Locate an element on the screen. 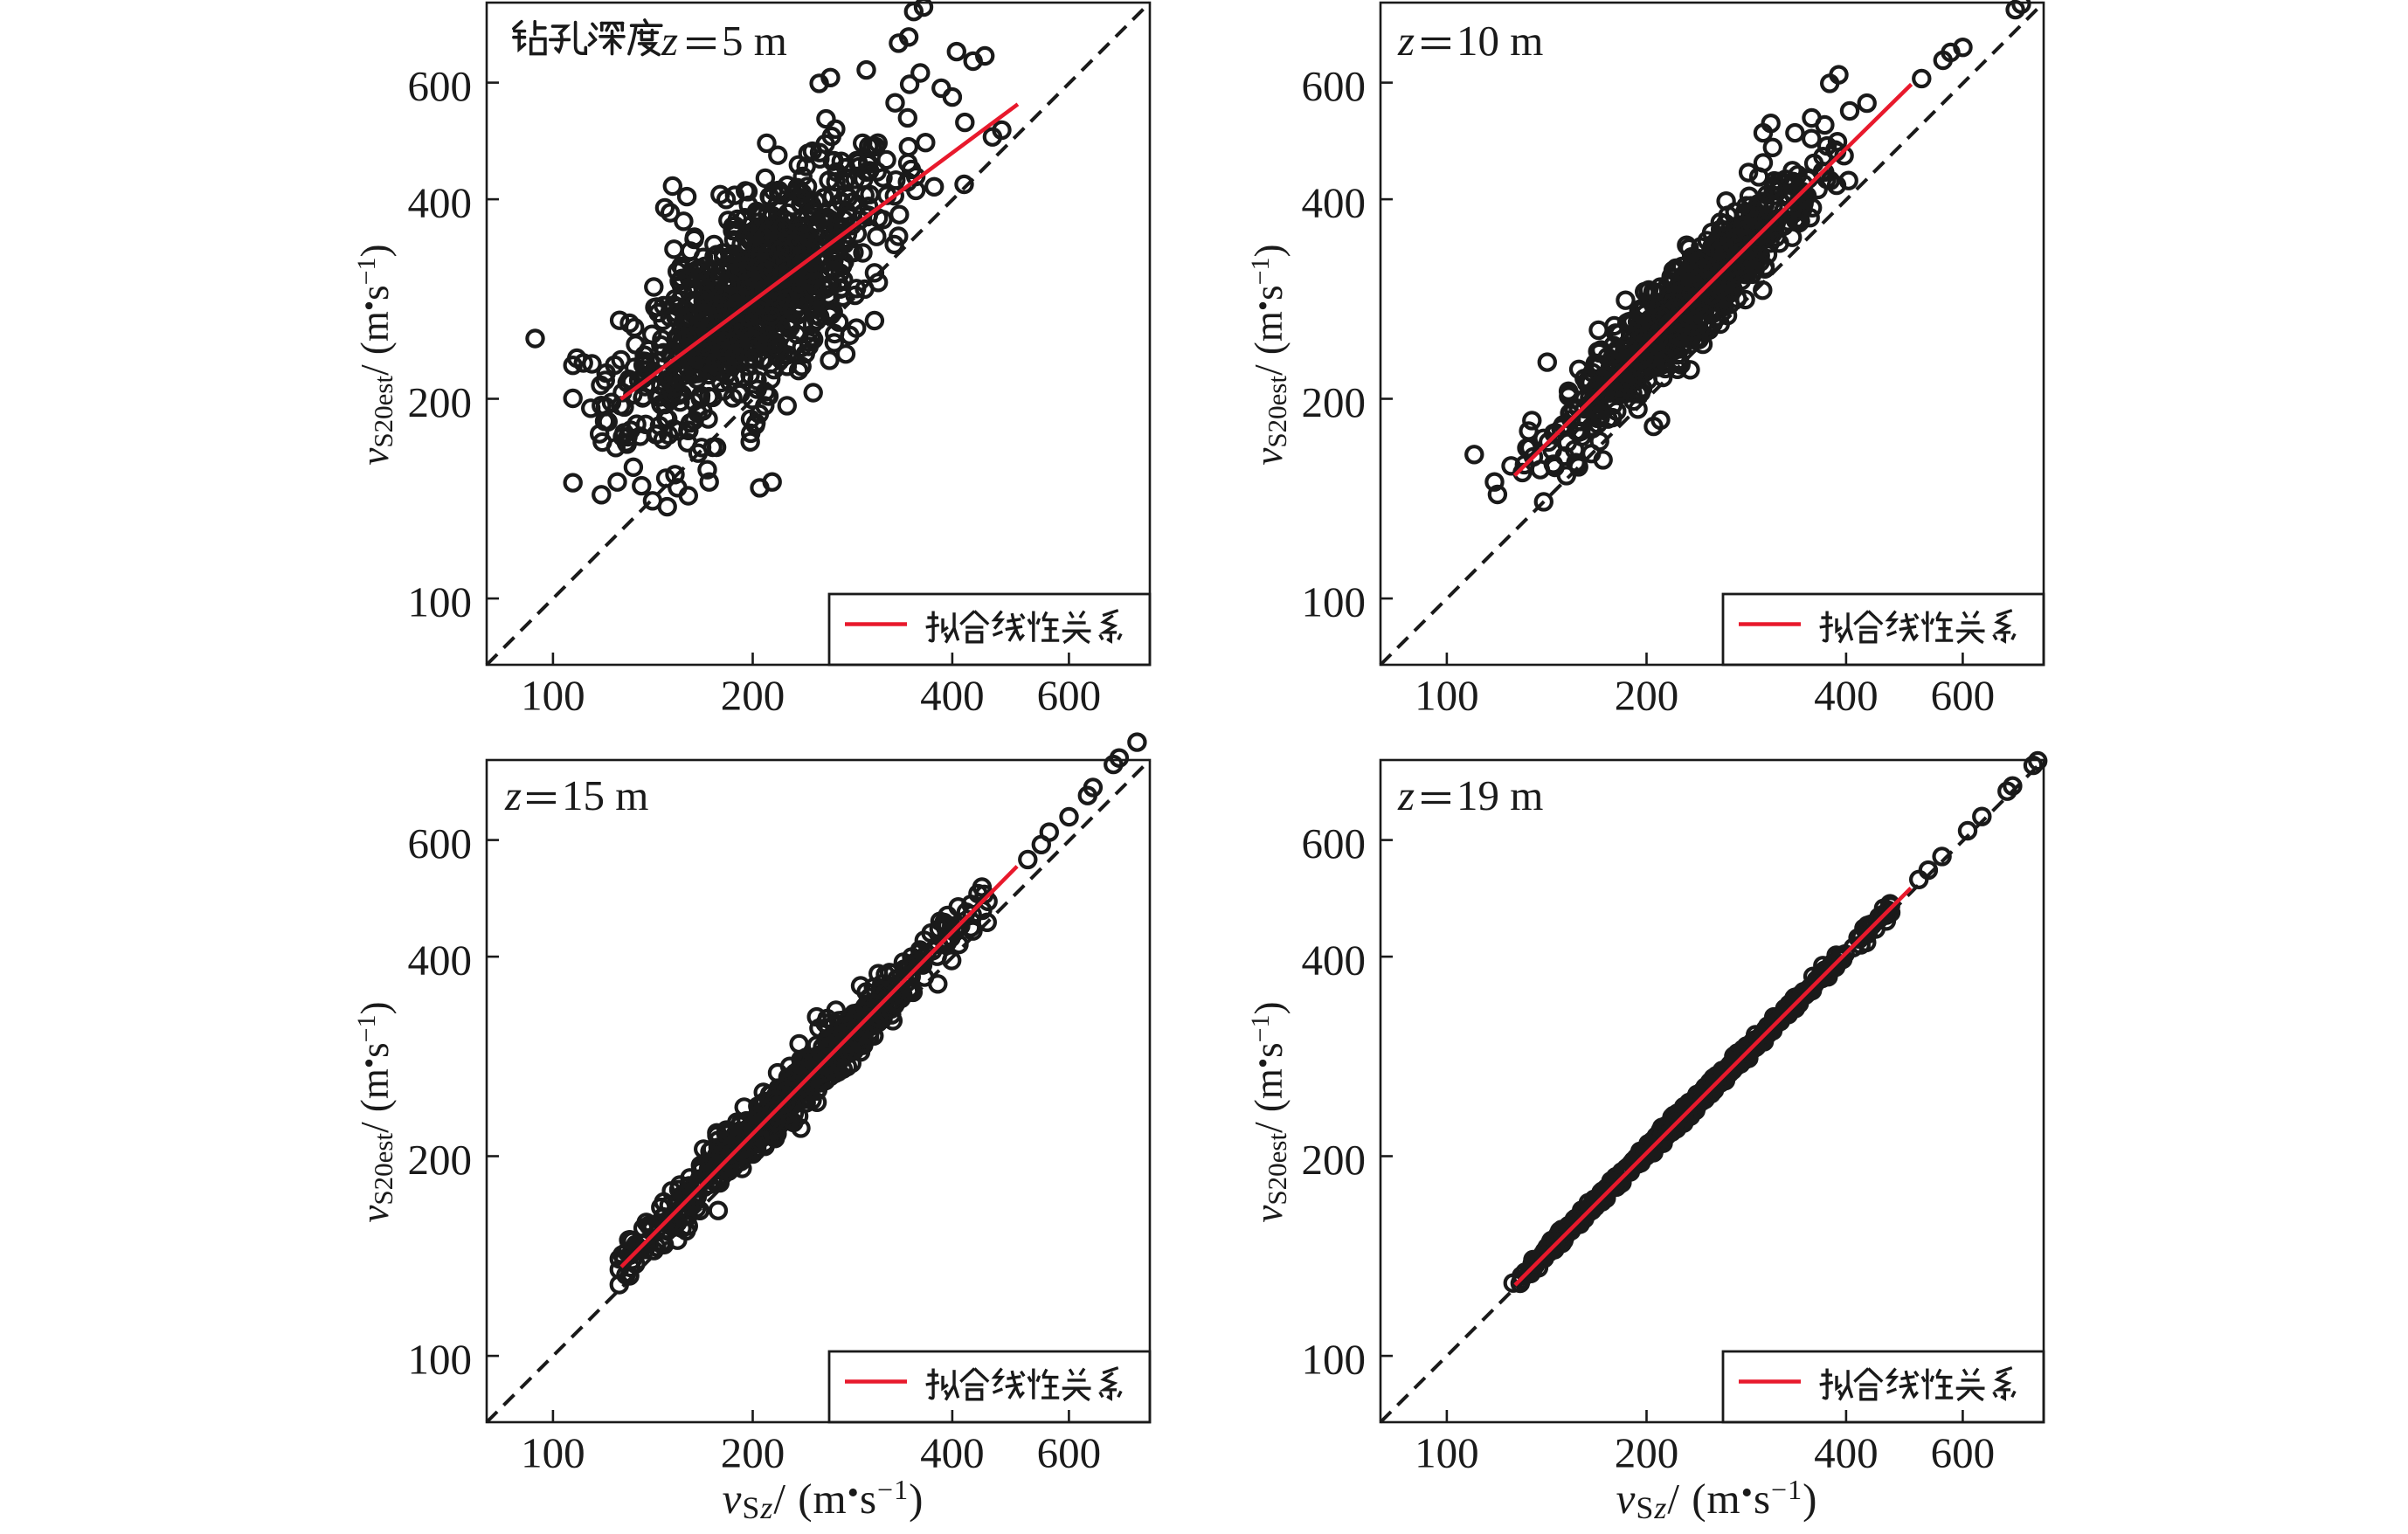 This screenshot has width=2408, height=1534. svg-text: 19 m is located at coordinates (1500, 795).